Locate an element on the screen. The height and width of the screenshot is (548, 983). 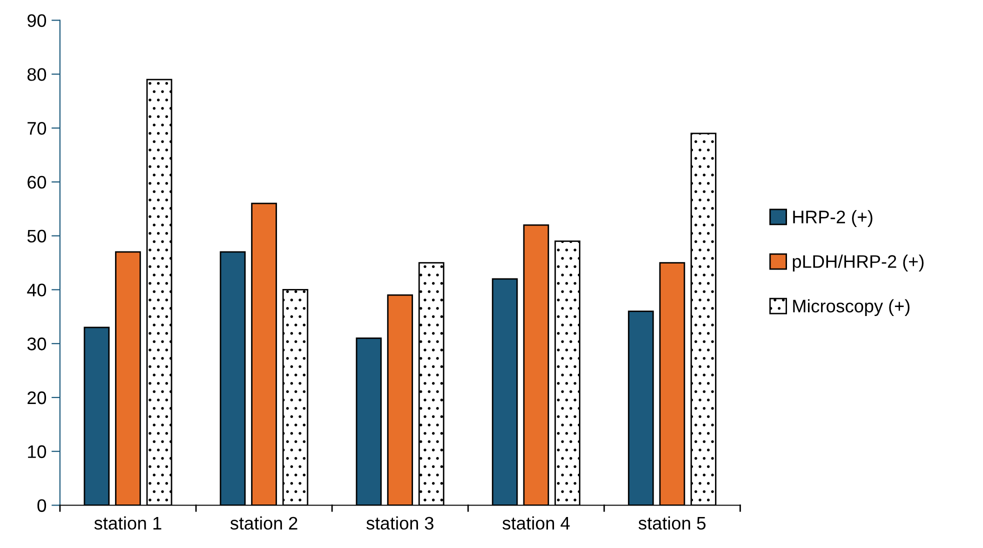
x-tick-label: station 5 is located at coordinates (672, 523).